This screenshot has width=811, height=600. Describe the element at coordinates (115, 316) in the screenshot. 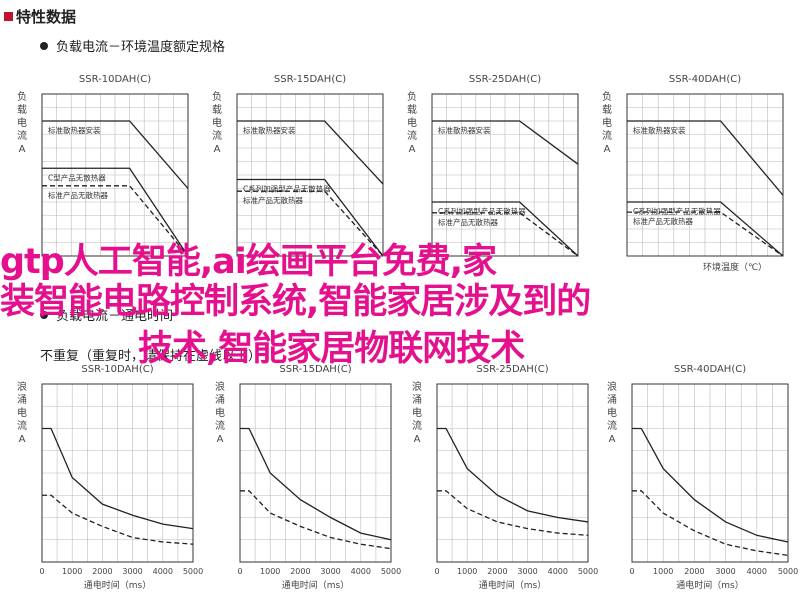

I see `bullet-surge-text: 负载电流－通电时间` at that location.